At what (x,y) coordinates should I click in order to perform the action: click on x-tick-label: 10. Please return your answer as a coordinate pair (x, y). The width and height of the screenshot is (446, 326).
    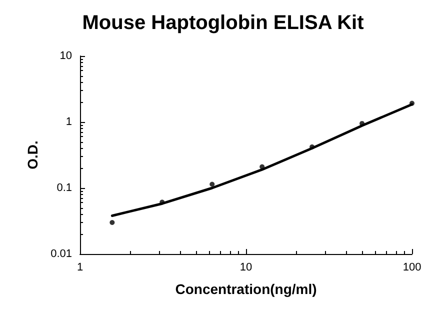
    Looking at the image, I should click on (246, 268).